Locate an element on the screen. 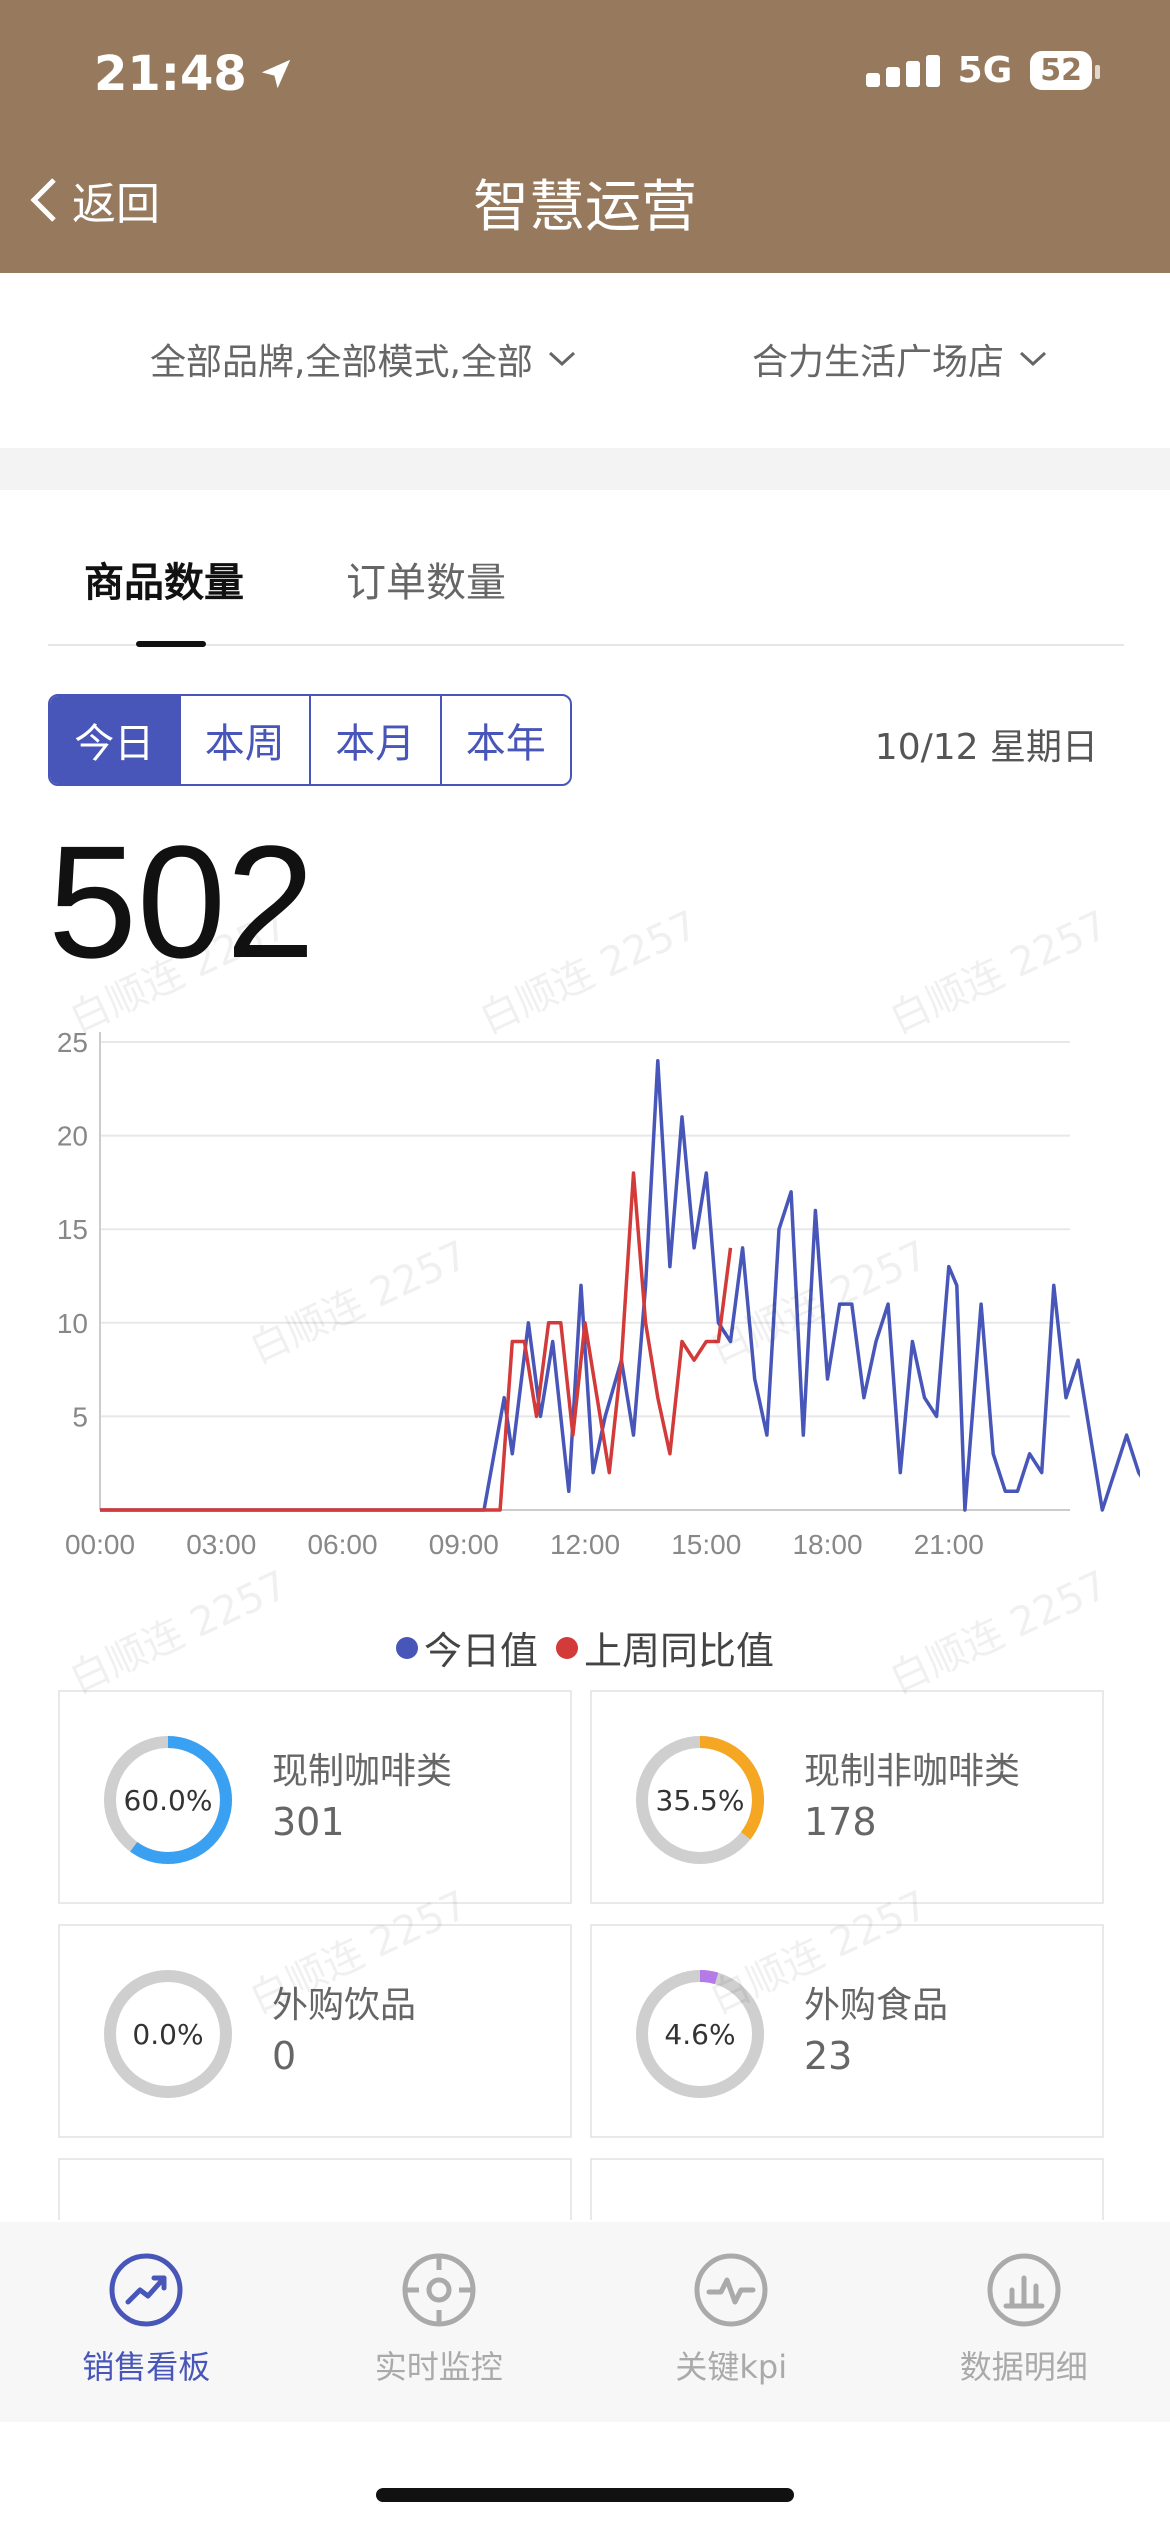 Image resolution: width=1170 pixels, height=2532 pixels. x-tick-label: 12:00 is located at coordinates (585, 1544).